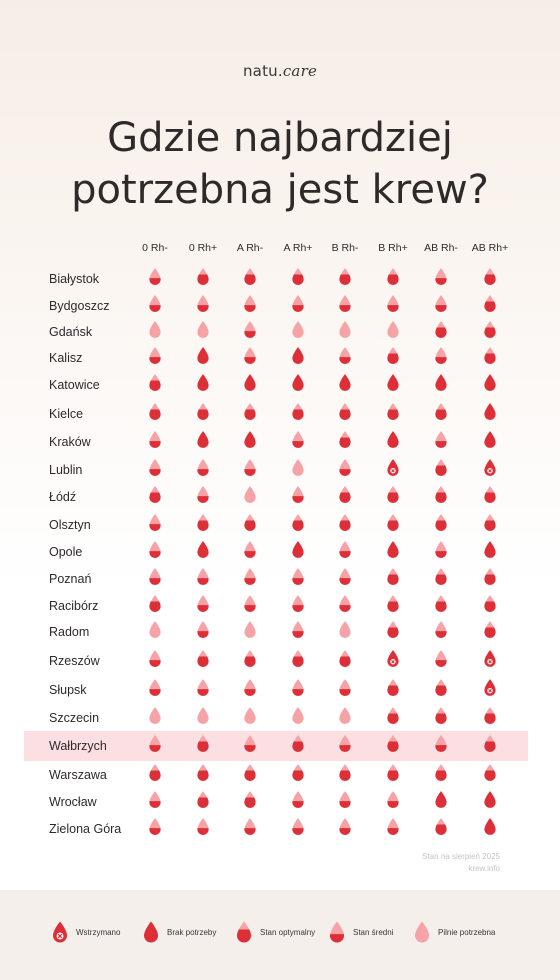 The image size is (560, 980). Describe the element at coordinates (192, 932) in the screenshot. I see `legend-label: Brak potrzeby` at that location.